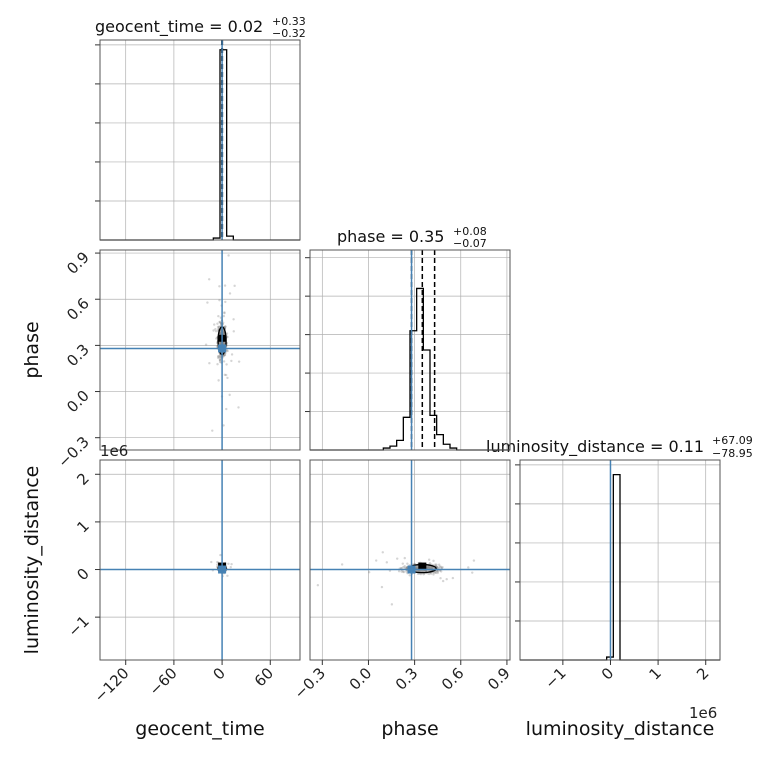 This screenshot has width=760, height=760. I want to click on hist-luminosity-distance, so click(618, 560).